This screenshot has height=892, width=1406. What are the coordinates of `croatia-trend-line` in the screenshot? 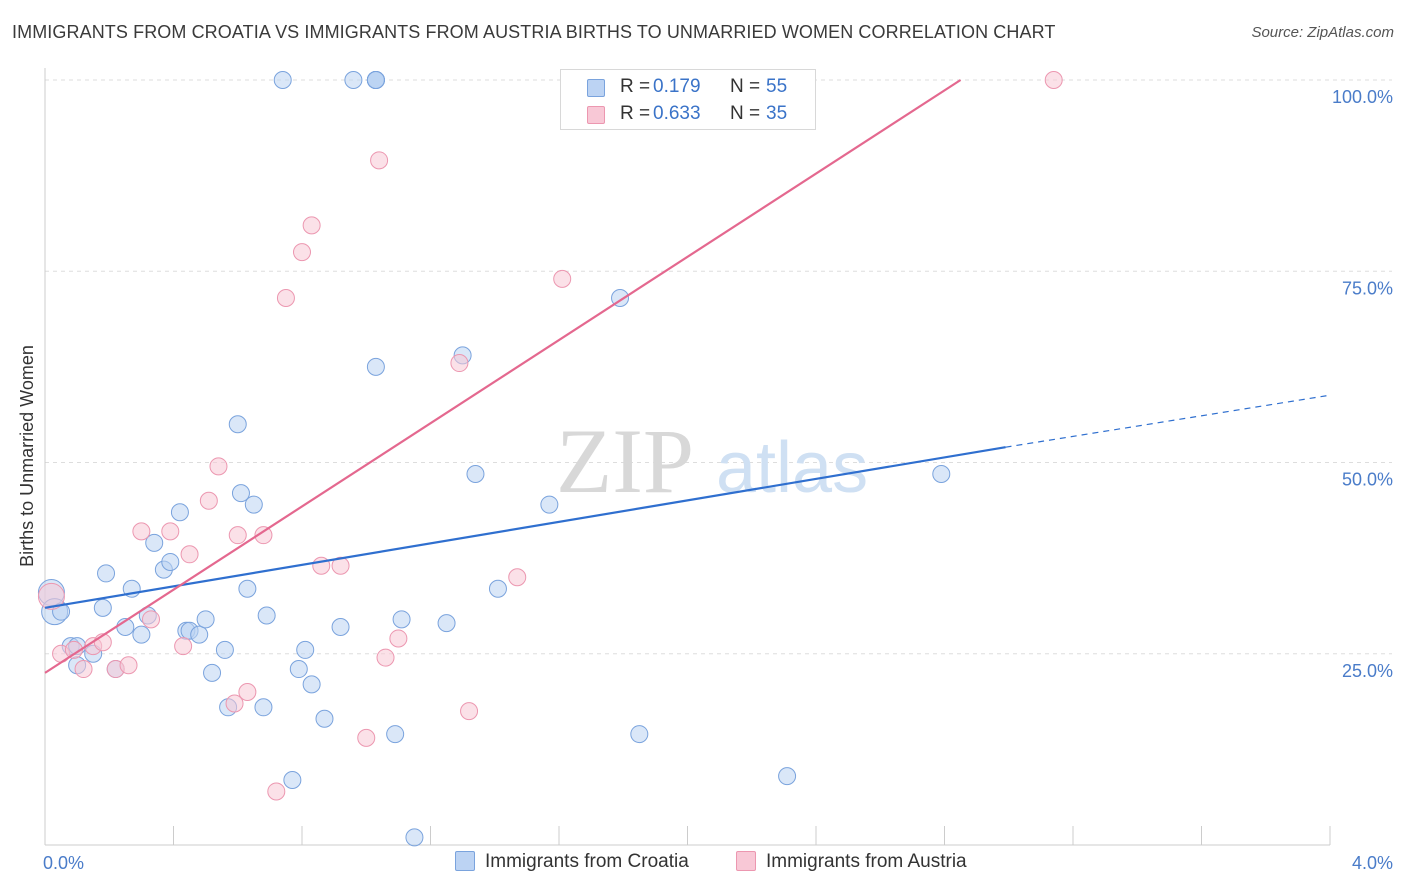 It's located at (525, 527).